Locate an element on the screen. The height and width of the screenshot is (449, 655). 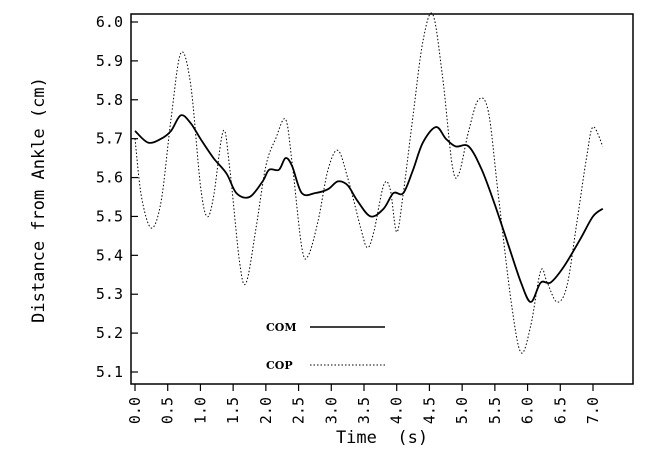
x-tick-label: 0.5 is located at coordinates (168, 410).